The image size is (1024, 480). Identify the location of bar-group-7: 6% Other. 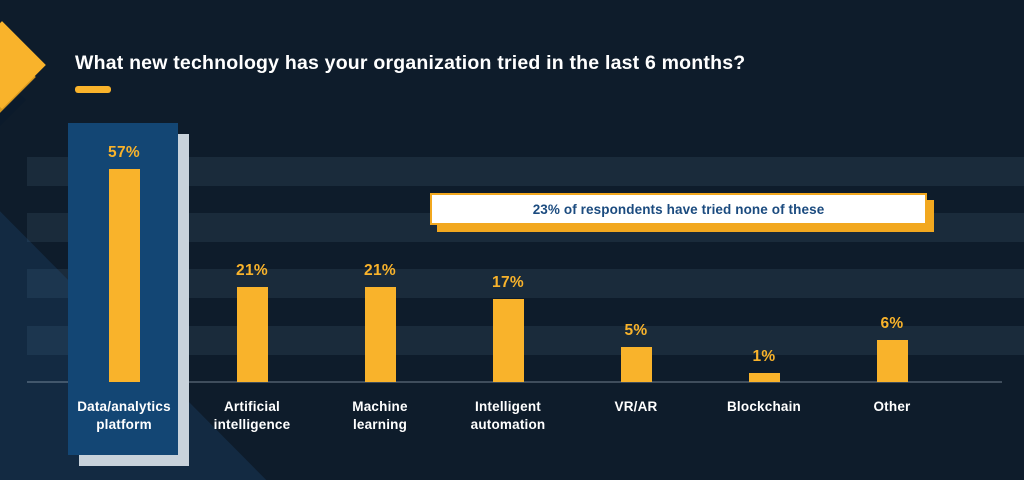
(892, 240).